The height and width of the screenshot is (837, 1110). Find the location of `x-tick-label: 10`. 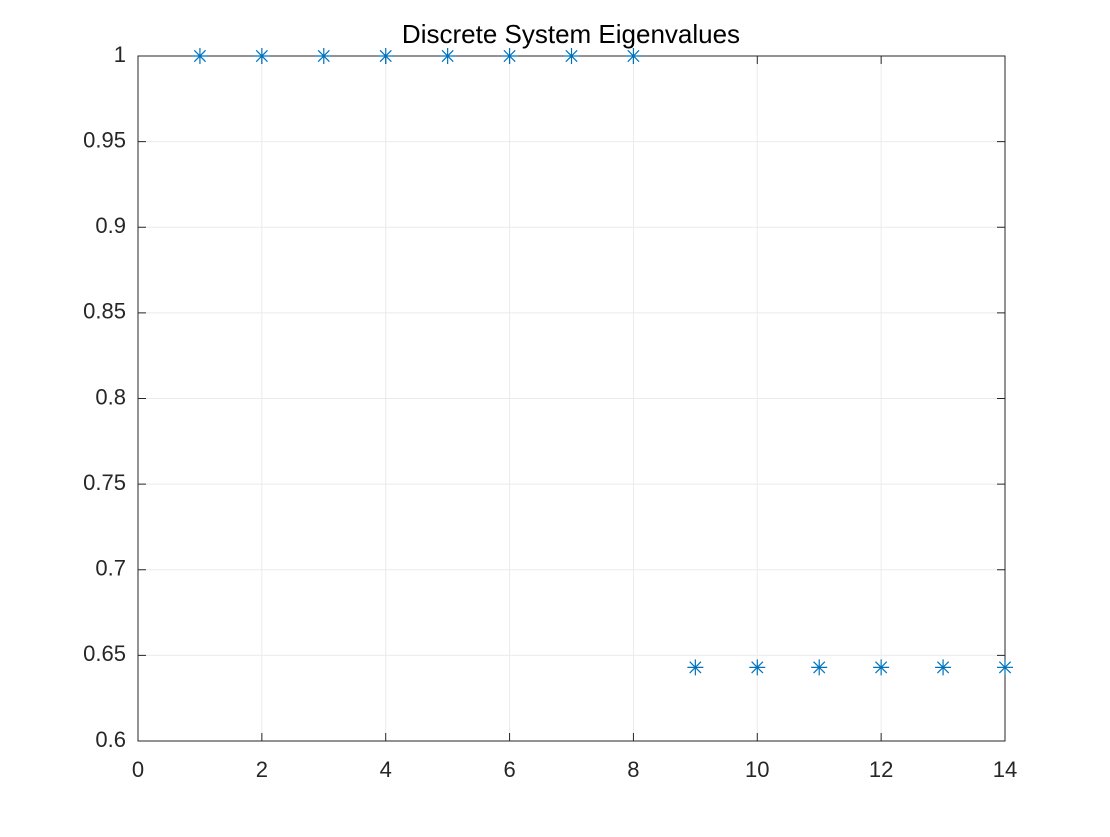

x-tick-label: 10 is located at coordinates (757, 769).